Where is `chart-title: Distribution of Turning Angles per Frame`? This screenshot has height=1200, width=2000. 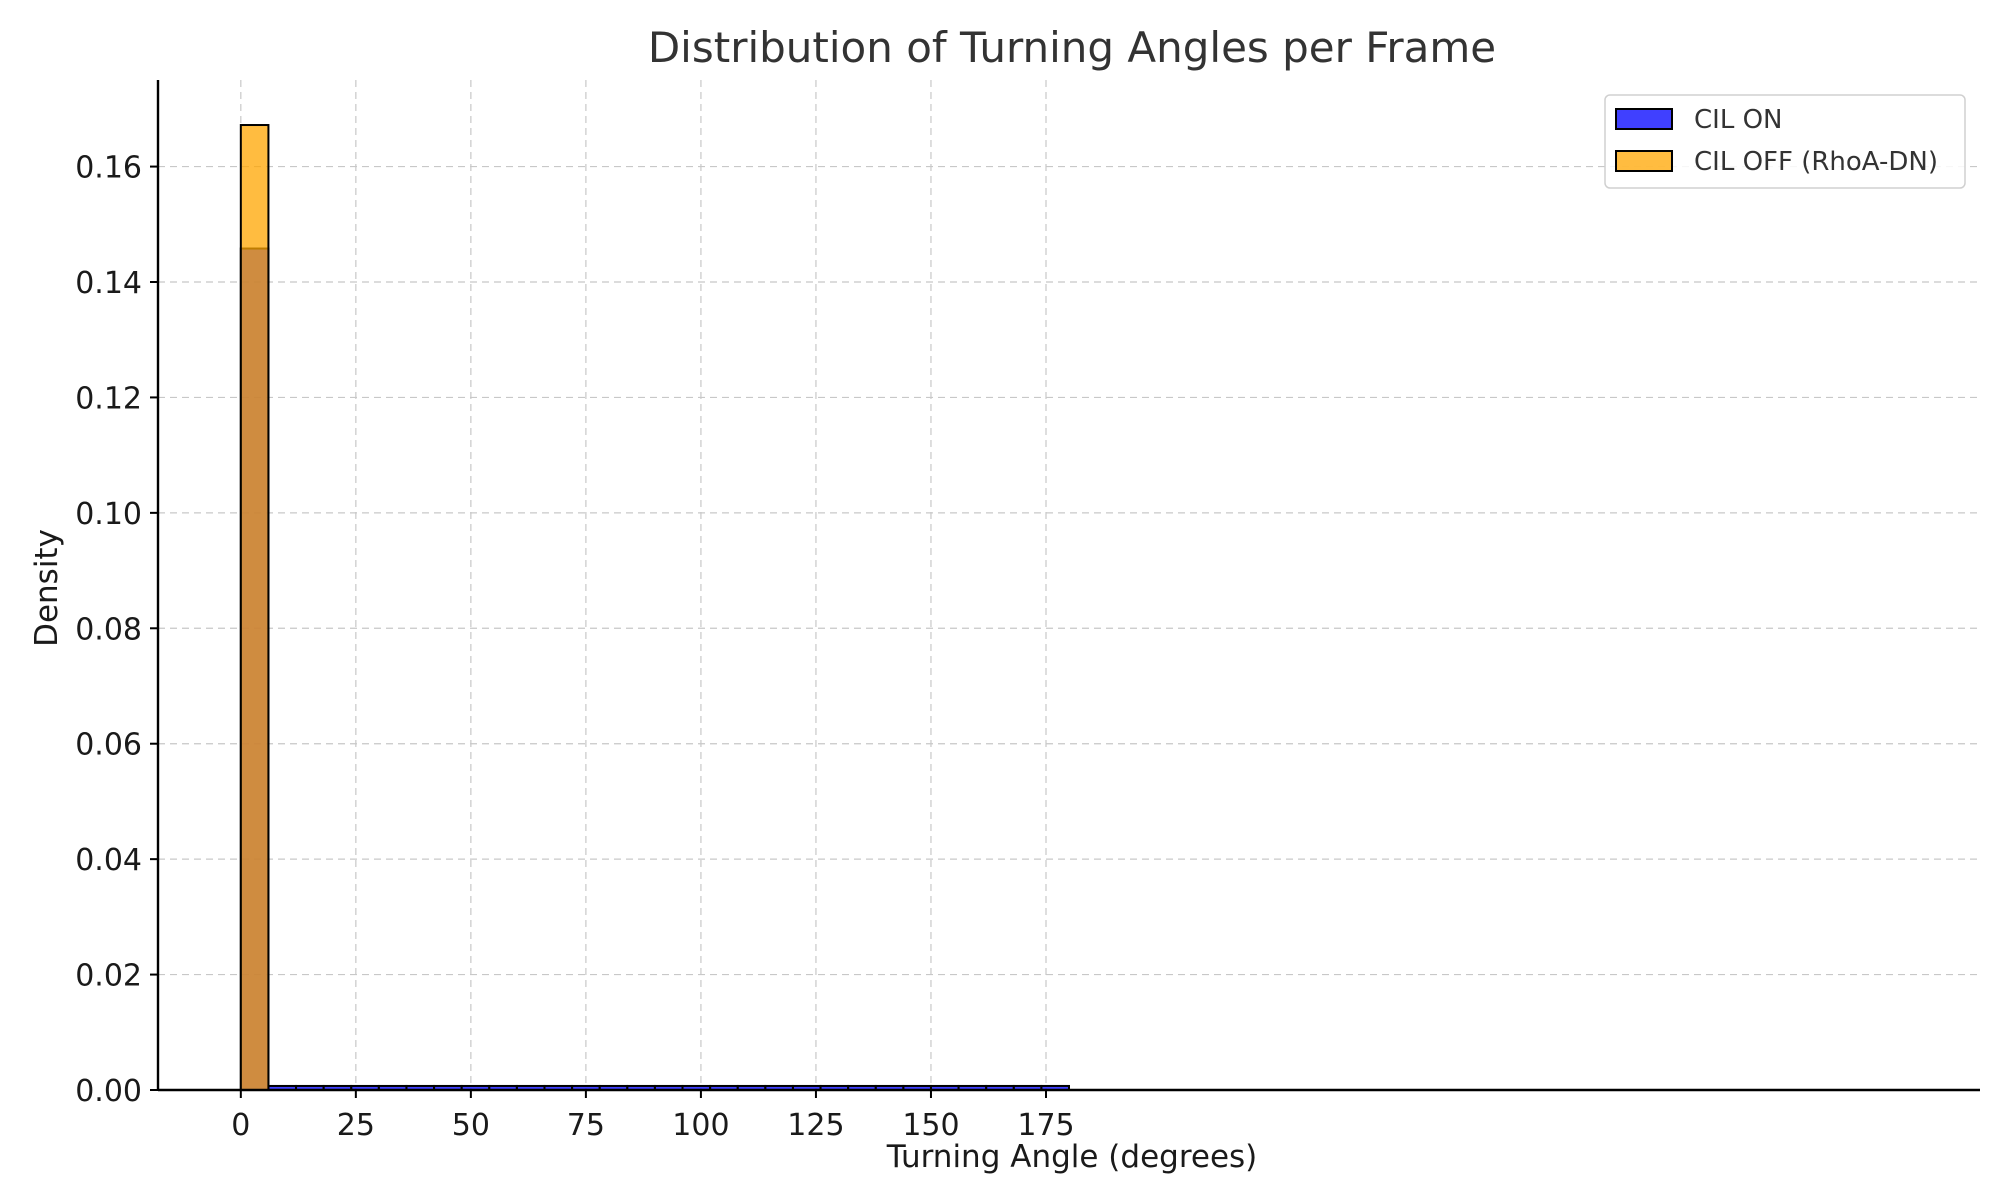 chart-title: Distribution of Turning Angles per Frame is located at coordinates (1072, 47).